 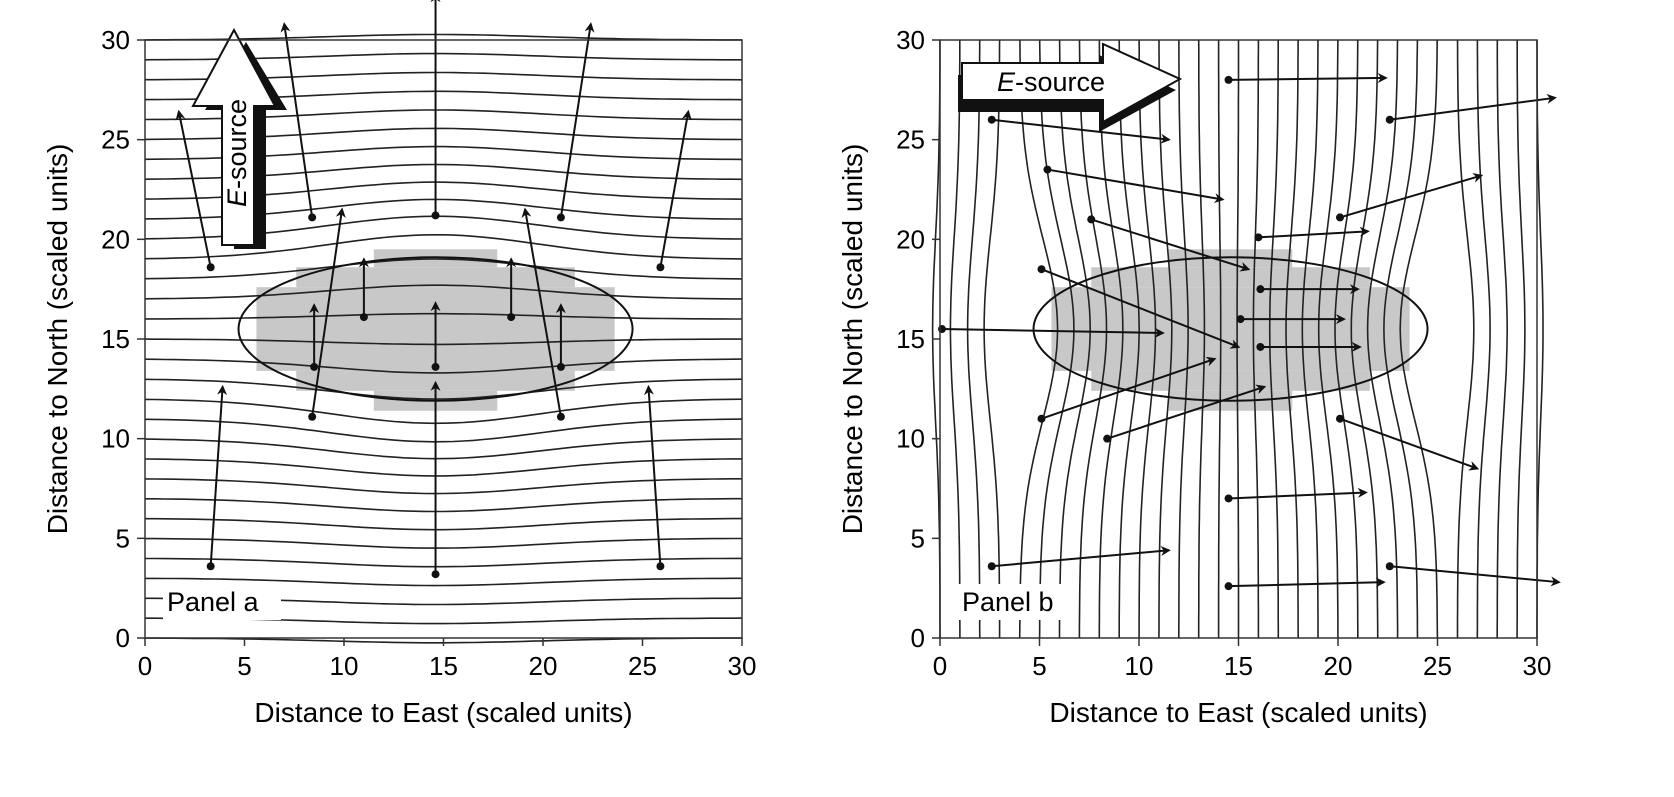 I want to click on y-tick-label: 30, so click(x=115, y=40).